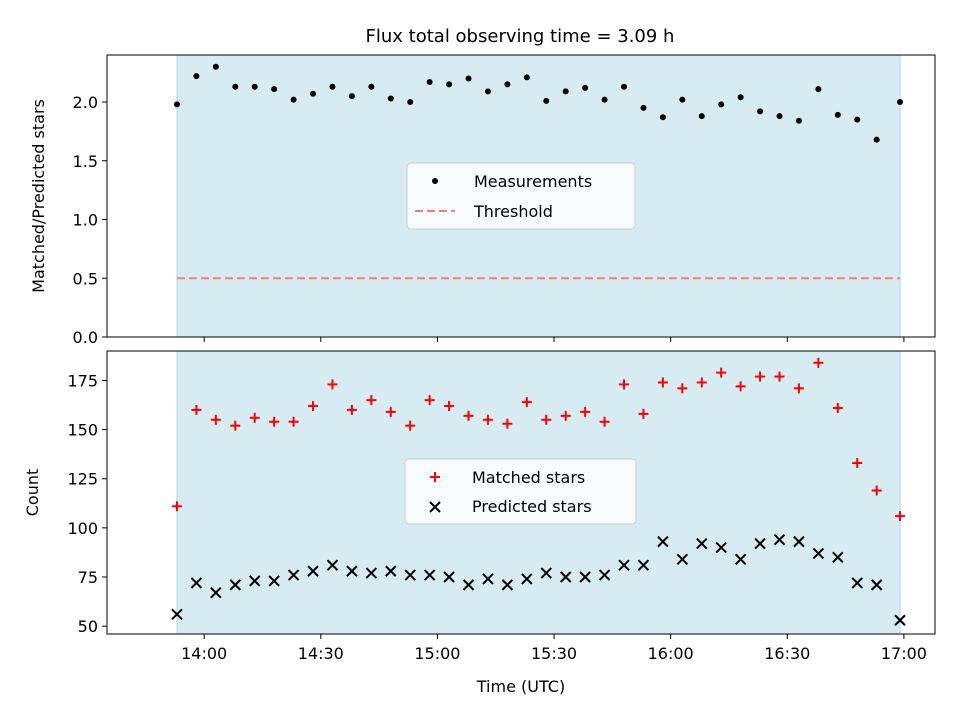 The height and width of the screenshot is (720, 960). What do you see at coordinates (82, 430) in the screenshot?
I see `y-tick-label: 150` at bounding box center [82, 430].